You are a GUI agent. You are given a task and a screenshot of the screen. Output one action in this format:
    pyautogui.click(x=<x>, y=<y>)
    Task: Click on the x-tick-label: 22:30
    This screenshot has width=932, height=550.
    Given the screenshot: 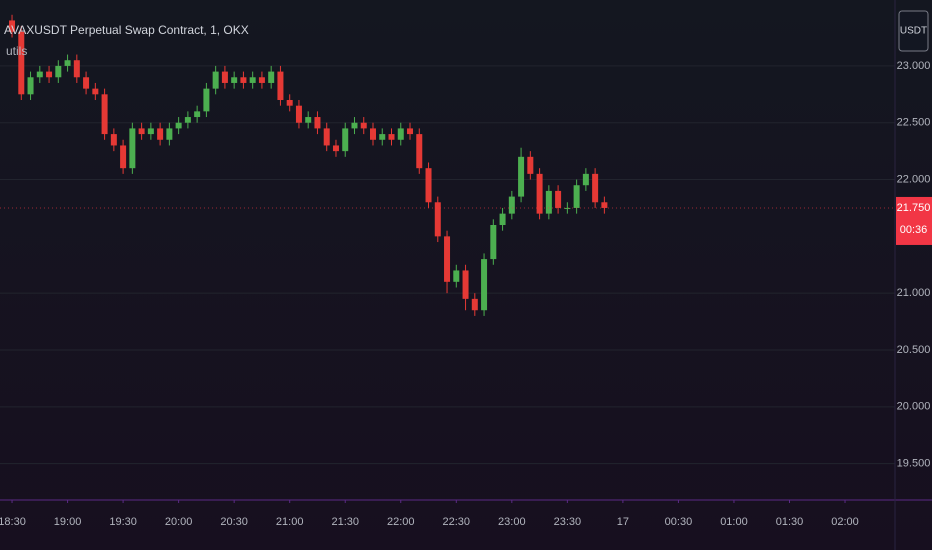 What is the action you would take?
    pyautogui.click(x=457, y=522)
    